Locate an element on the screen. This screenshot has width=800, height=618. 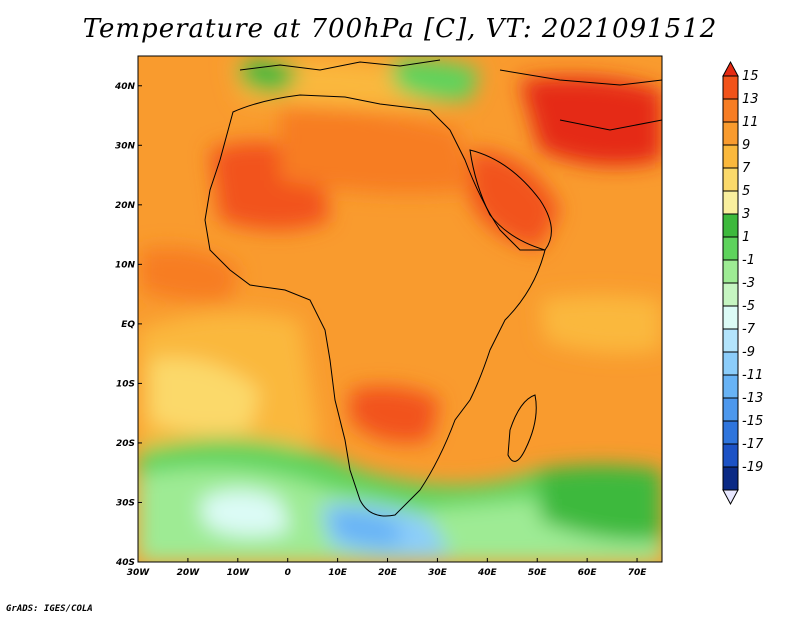
lon-tick-label: 20E is located at coordinates (388, 573).